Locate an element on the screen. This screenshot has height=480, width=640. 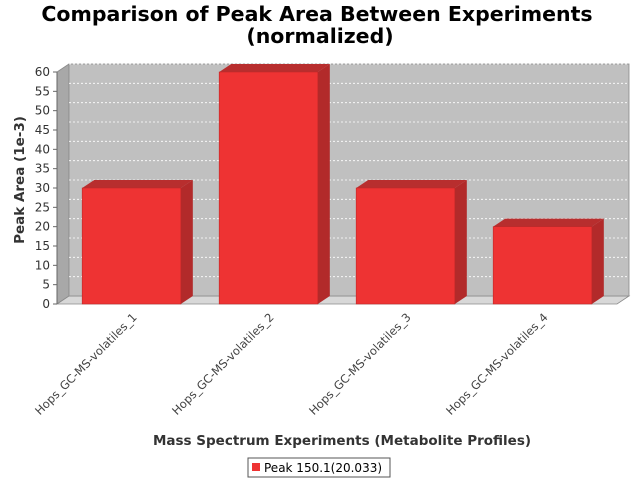
legend-box is located at coordinates (319, 467).